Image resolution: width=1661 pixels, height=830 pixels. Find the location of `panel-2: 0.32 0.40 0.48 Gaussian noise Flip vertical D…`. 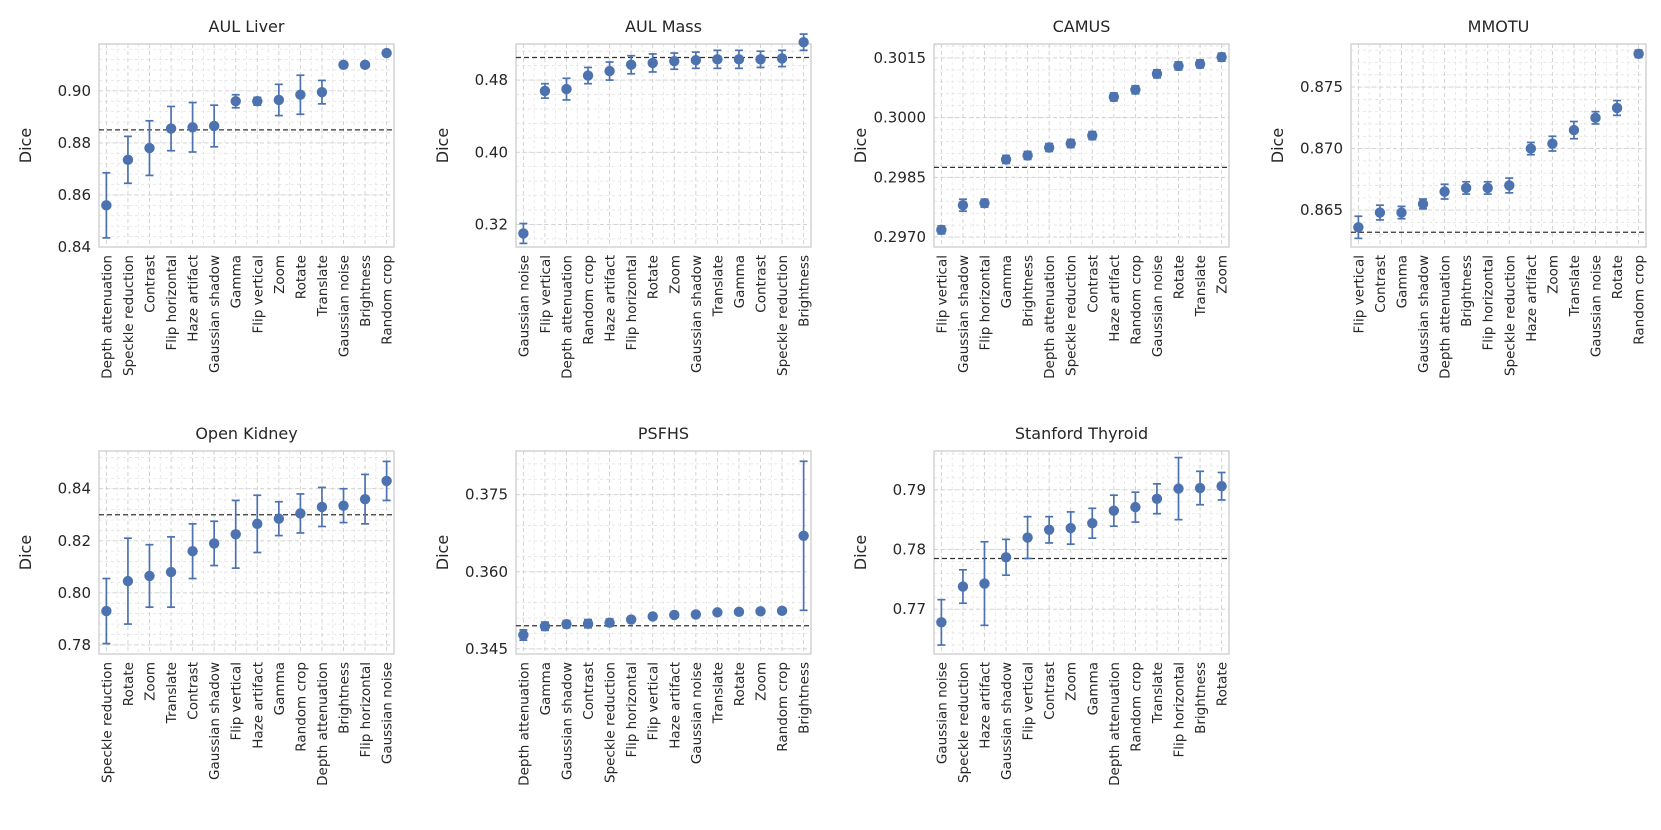

panel-2: 0.32 0.40 0.48 Gaussian noise Flip vertical D… is located at coordinates (623, 198).